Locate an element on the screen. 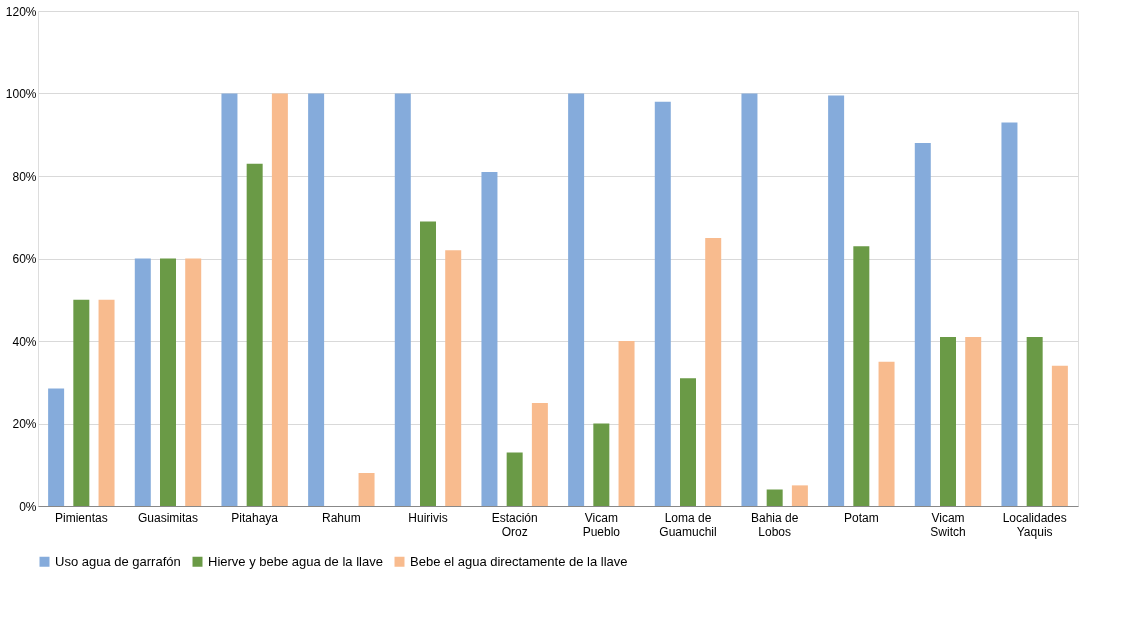 Image resolution: width=1132 pixels, height=628 pixels. x-tick-label: Bahia de Lobos is located at coordinates (774, 524).